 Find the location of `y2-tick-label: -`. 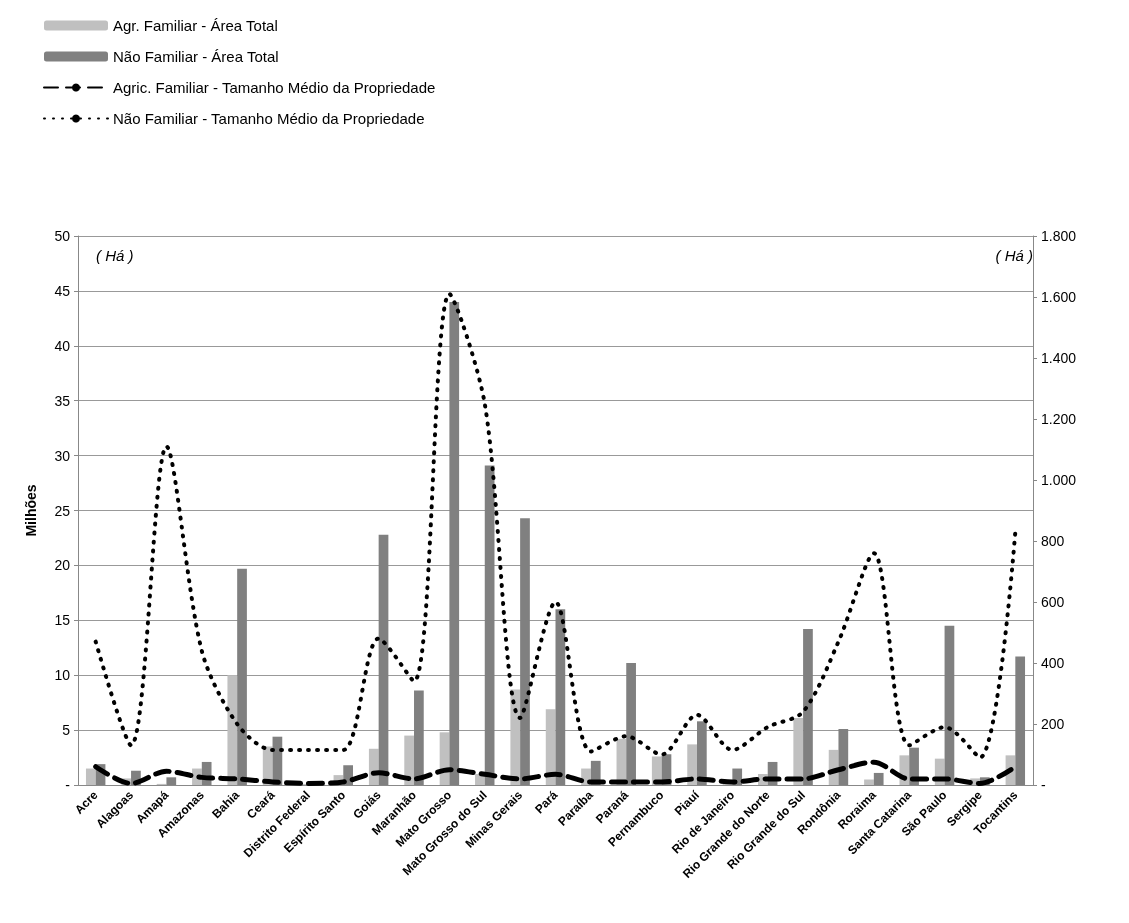

y2-tick-label: - is located at coordinates (1043, 785).